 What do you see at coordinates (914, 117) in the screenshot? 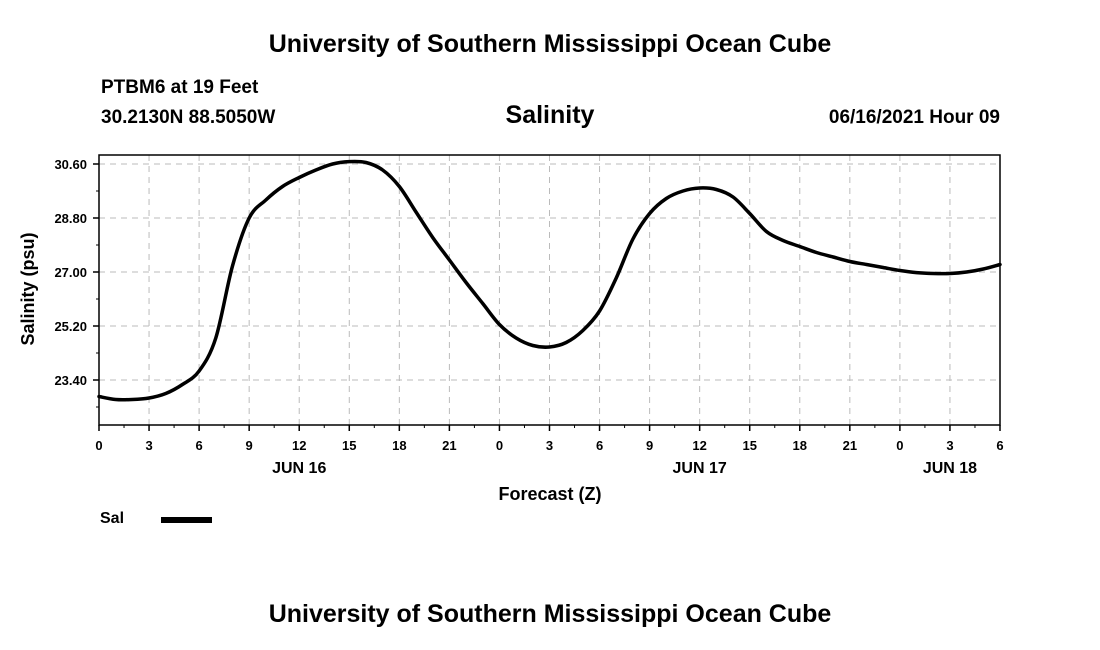
I see `forecast-timestamp: 06/16/2021 Hour 09` at bounding box center [914, 117].